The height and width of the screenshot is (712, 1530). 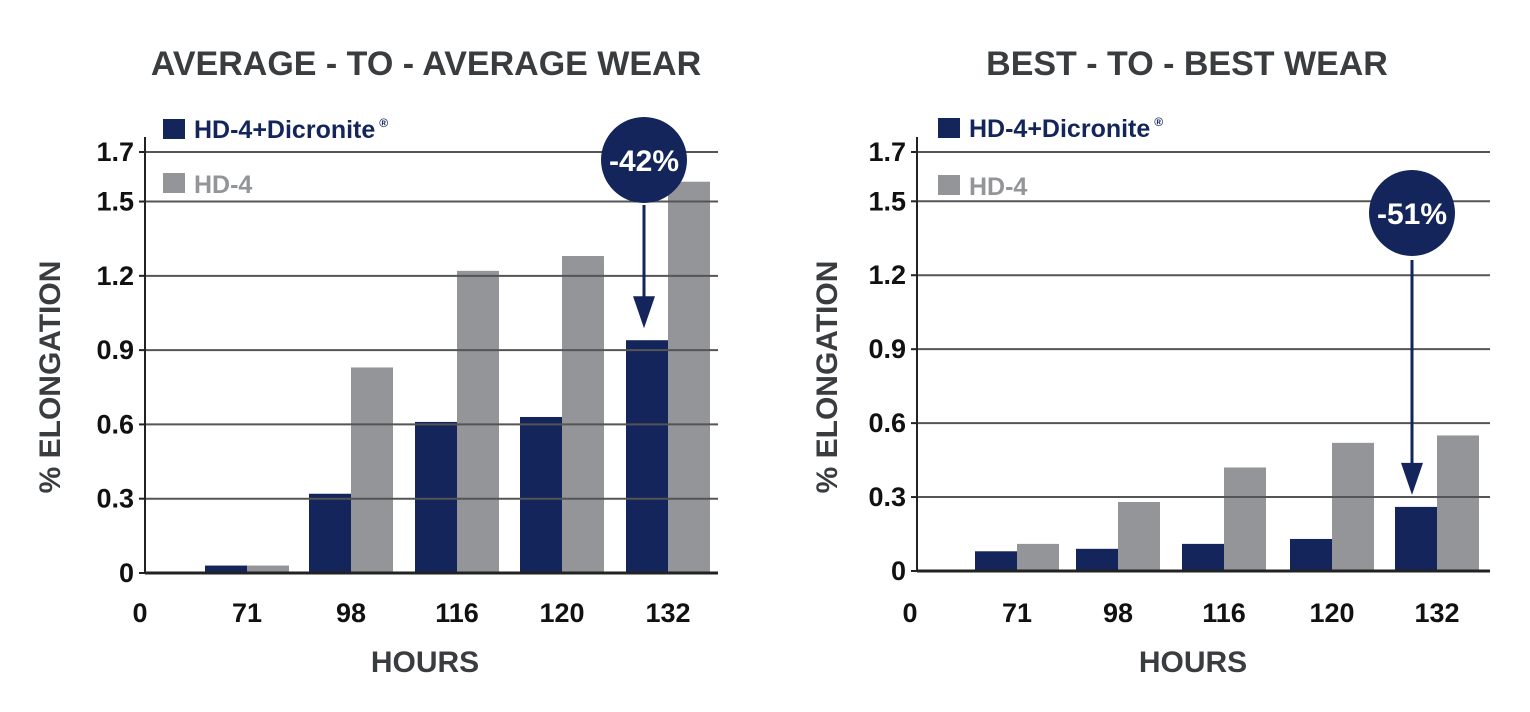 I want to click on bars-group, so click(x=1227, y=503).